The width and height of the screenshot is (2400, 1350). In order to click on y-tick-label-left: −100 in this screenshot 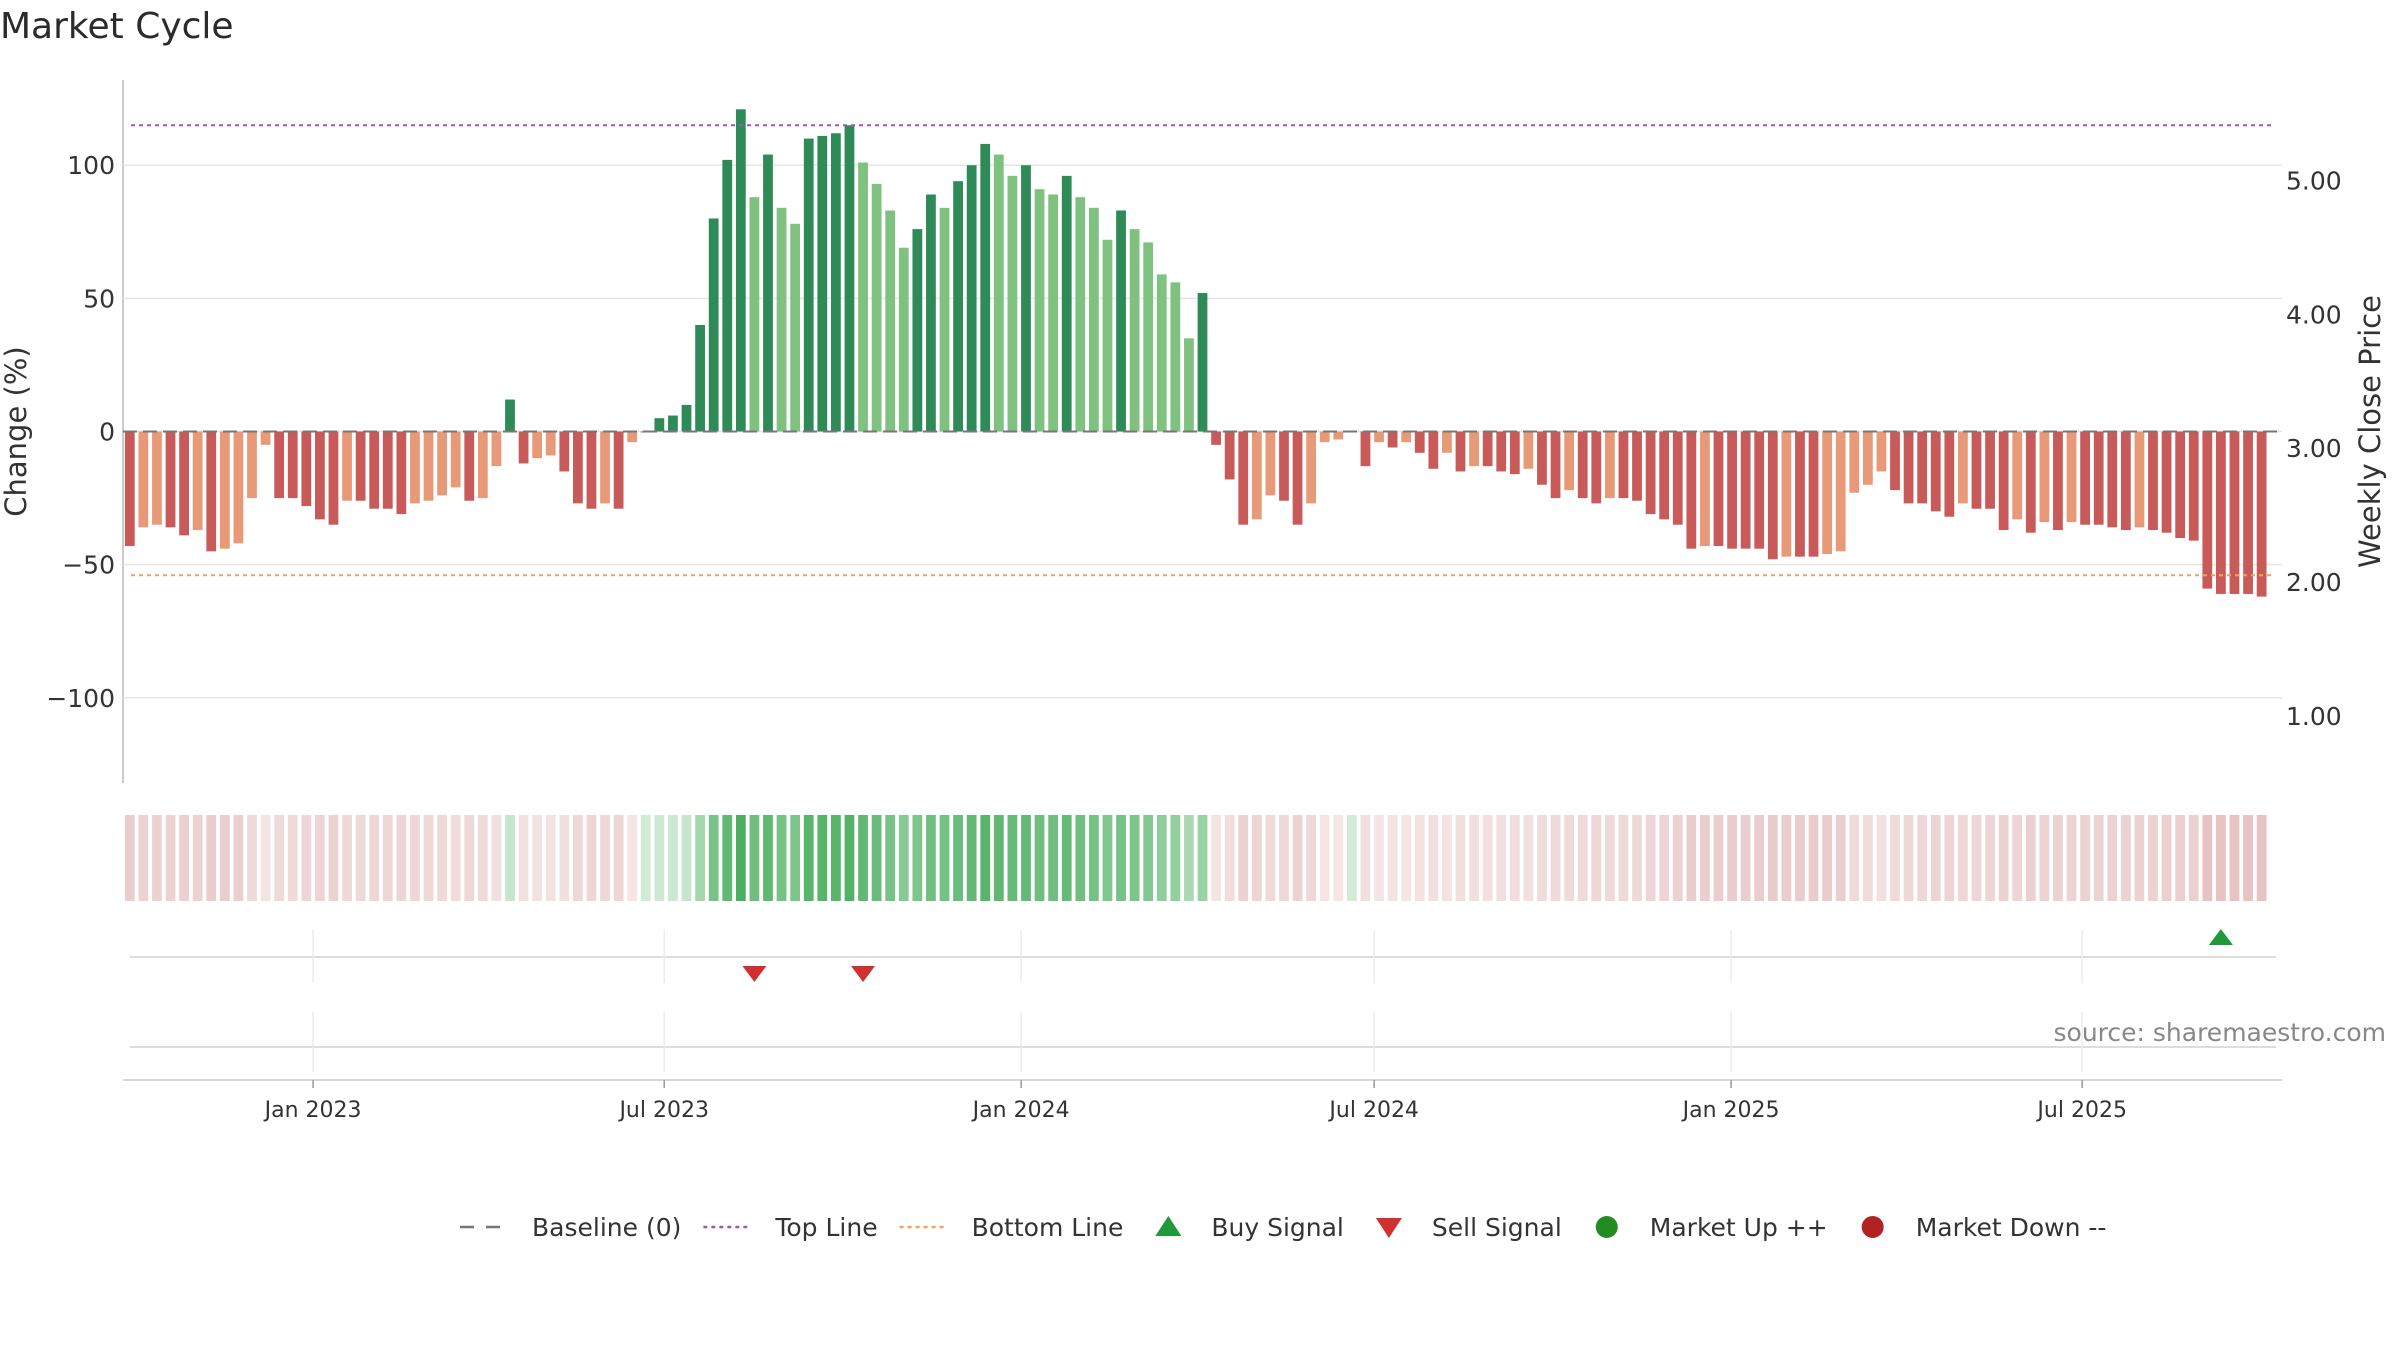, I will do `click(80, 698)`.